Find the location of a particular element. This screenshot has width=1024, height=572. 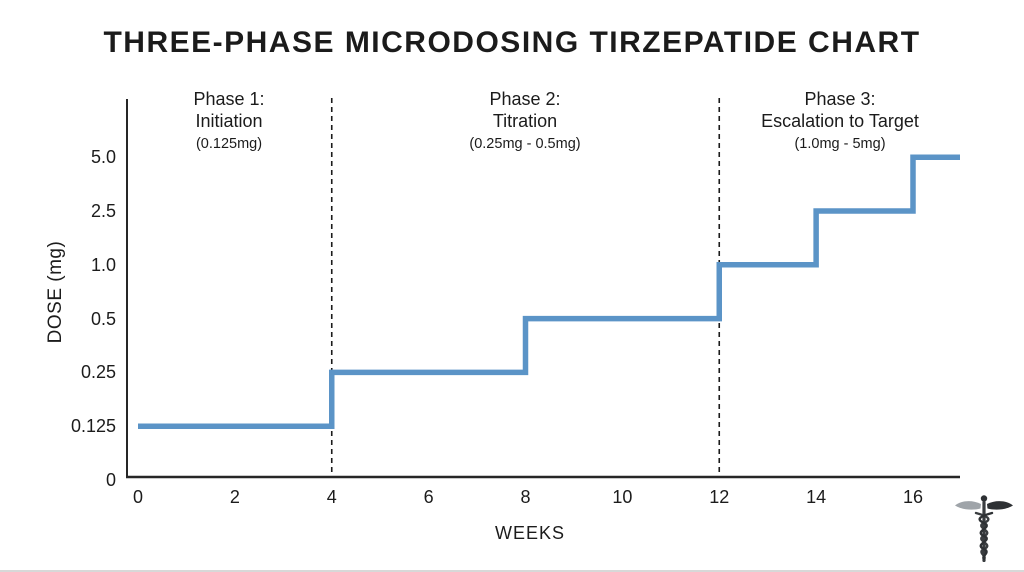

phase-3-dose-range: (1.0mg - 5mg) is located at coordinates (840, 144).